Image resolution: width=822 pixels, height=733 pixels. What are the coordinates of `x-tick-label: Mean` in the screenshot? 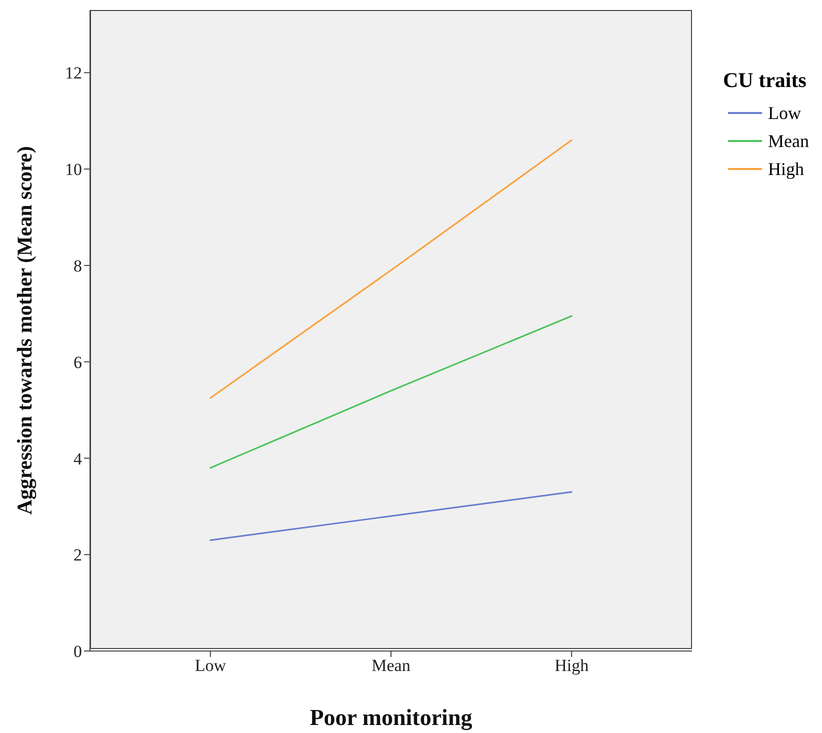 It's located at (391, 666).